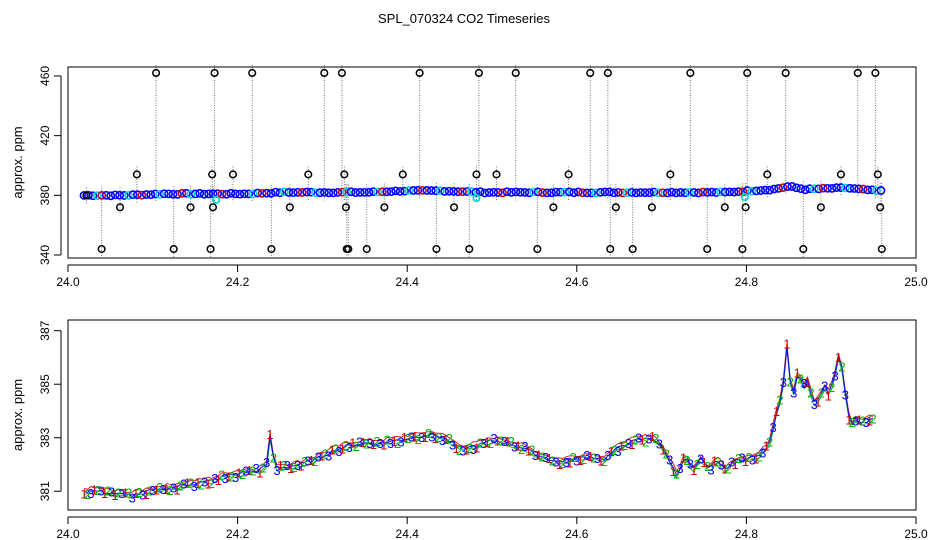 Image resolution: width=936 pixels, height=540 pixels. Describe the element at coordinates (45, 135) in the screenshot. I see `top-y-tick-label: 420` at that location.